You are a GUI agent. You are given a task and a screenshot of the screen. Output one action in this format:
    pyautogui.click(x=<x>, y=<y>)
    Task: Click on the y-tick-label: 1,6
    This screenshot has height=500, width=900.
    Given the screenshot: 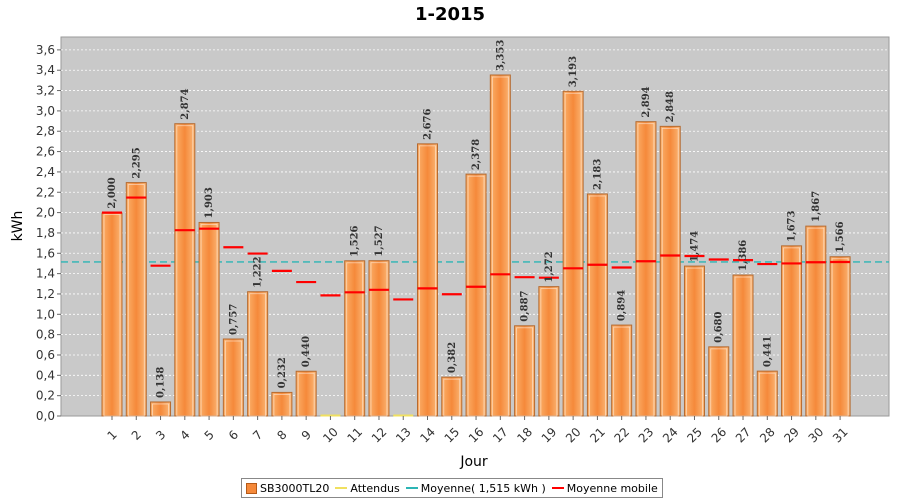 What is the action you would take?
    pyautogui.click(x=45, y=253)
    